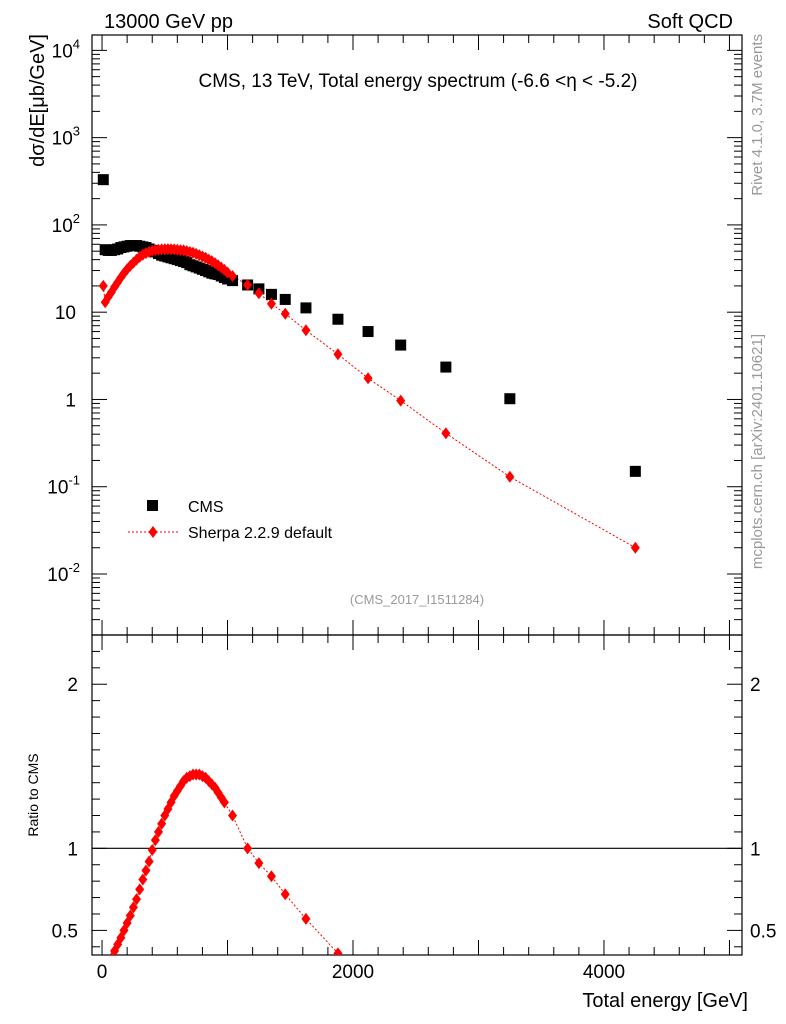 The width and height of the screenshot is (786, 1024). Describe the element at coordinates (65, 313) in the screenshot. I see `y-tick-label: 10` at that location.